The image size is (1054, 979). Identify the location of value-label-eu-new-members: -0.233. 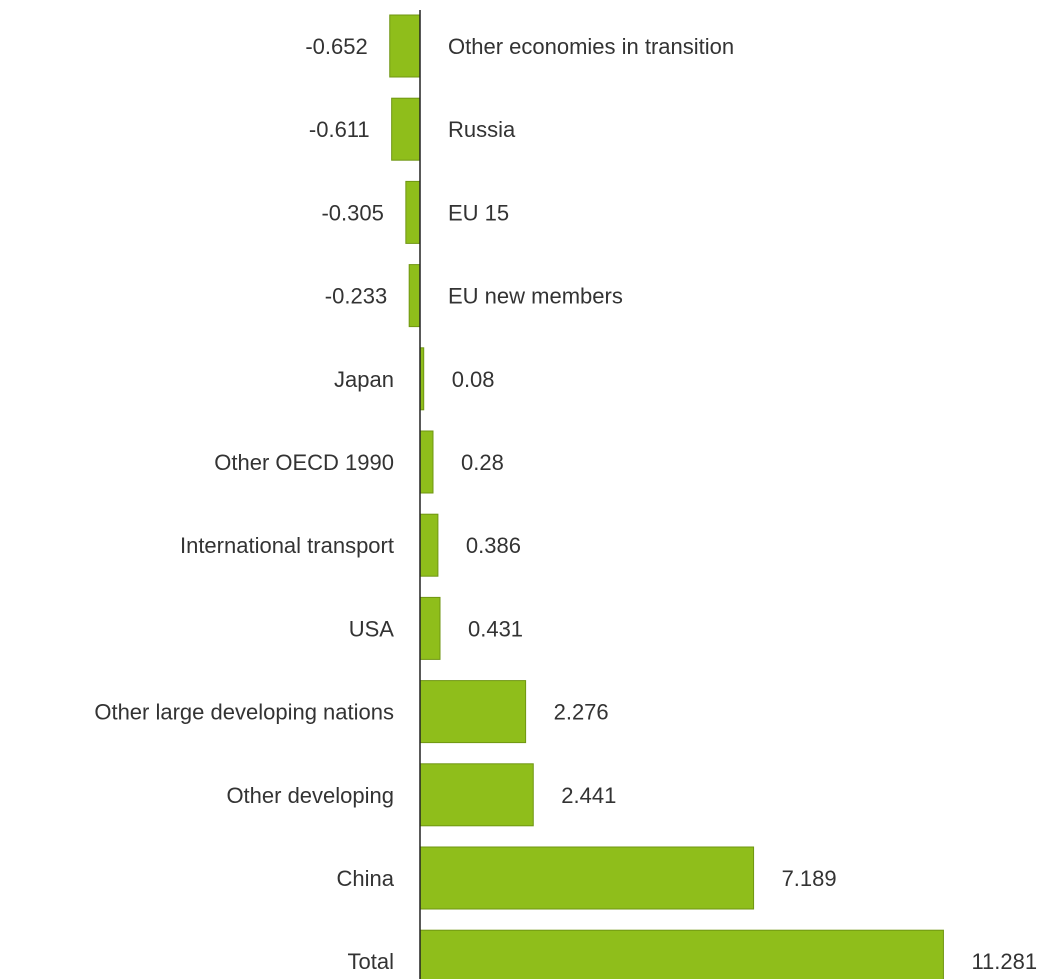
(356, 296).